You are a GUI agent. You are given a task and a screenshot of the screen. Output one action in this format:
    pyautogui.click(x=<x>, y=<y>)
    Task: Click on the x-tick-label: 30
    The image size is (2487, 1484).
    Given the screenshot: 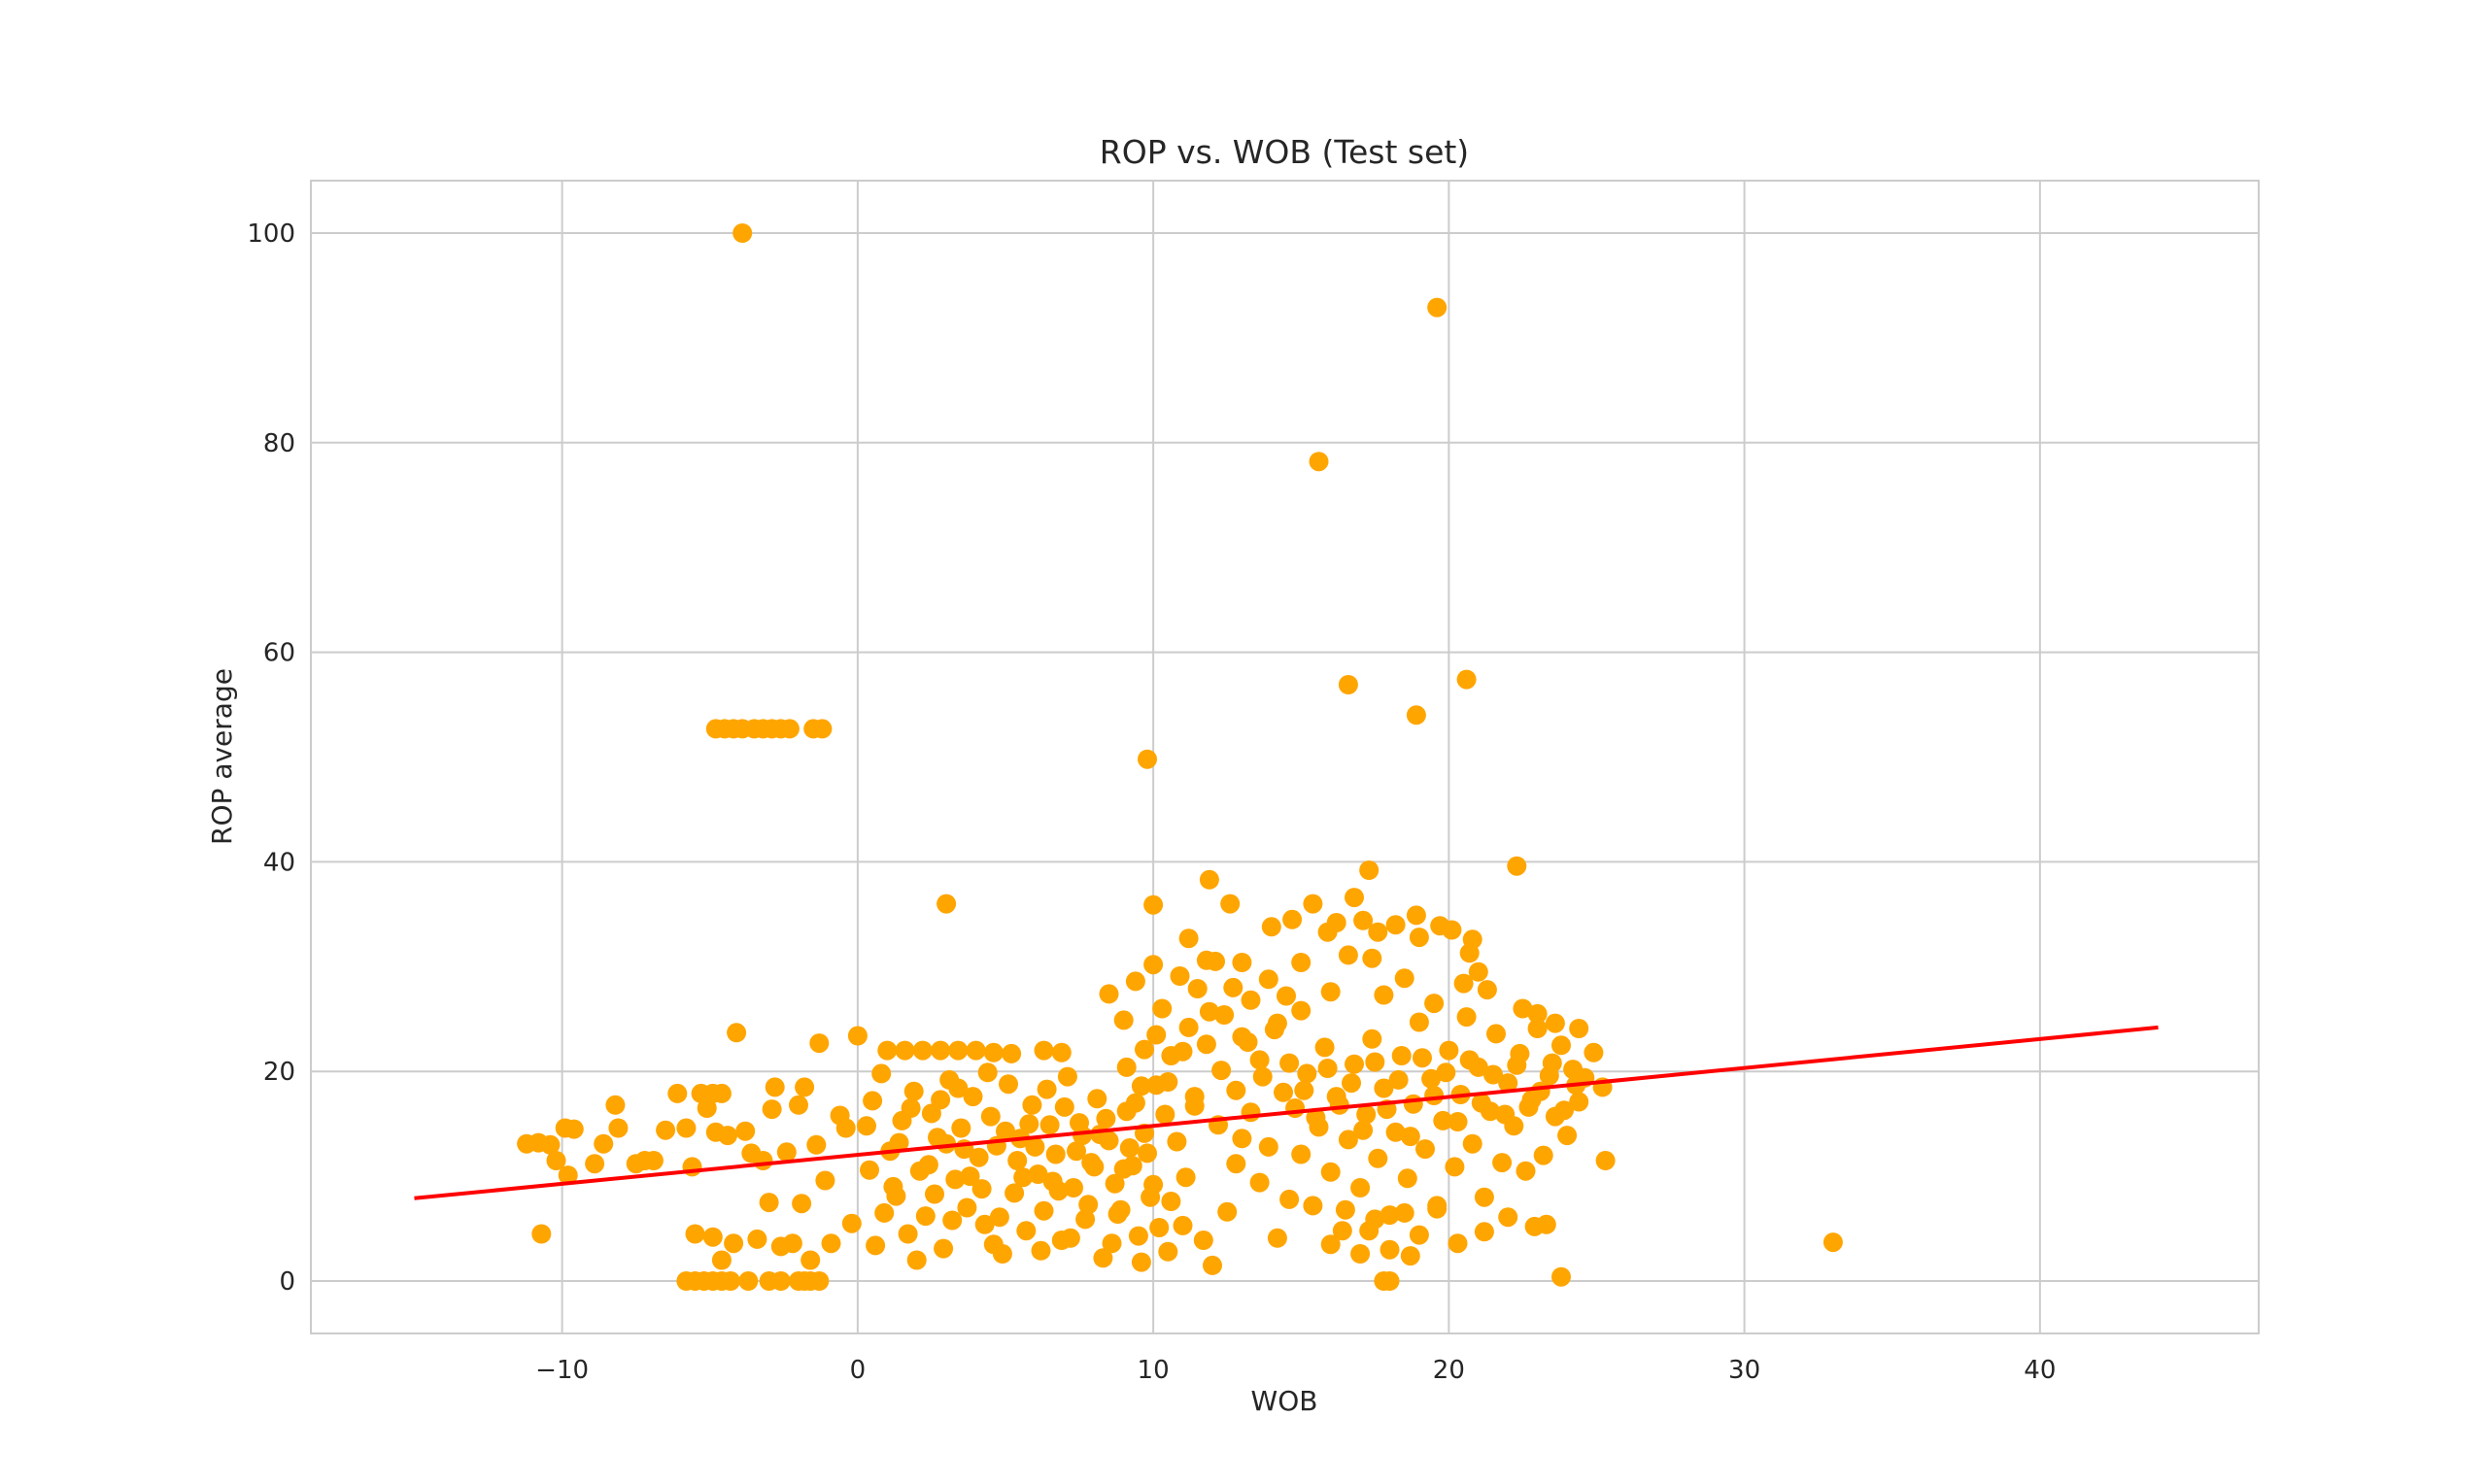 What is the action you would take?
    pyautogui.click(x=1744, y=1370)
    